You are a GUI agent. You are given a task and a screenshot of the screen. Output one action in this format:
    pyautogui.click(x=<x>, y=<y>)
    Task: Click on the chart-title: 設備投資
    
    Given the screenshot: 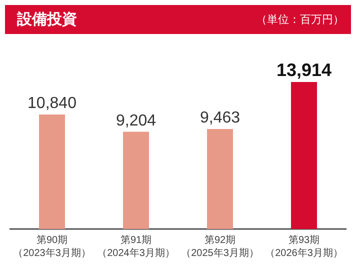 What is the action you would take?
    pyautogui.click(x=47, y=19)
    